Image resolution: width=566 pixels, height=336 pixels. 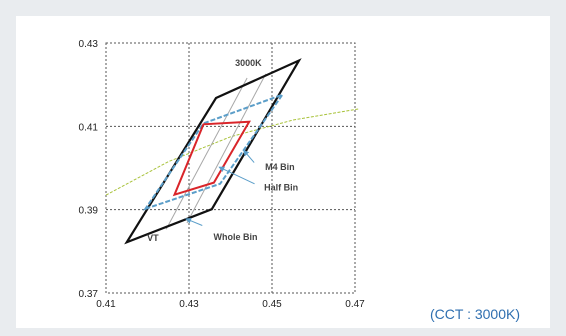 What do you see at coordinates (89, 211) in the screenshot?
I see `y-tick-label: 0.39` at bounding box center [89, 211].